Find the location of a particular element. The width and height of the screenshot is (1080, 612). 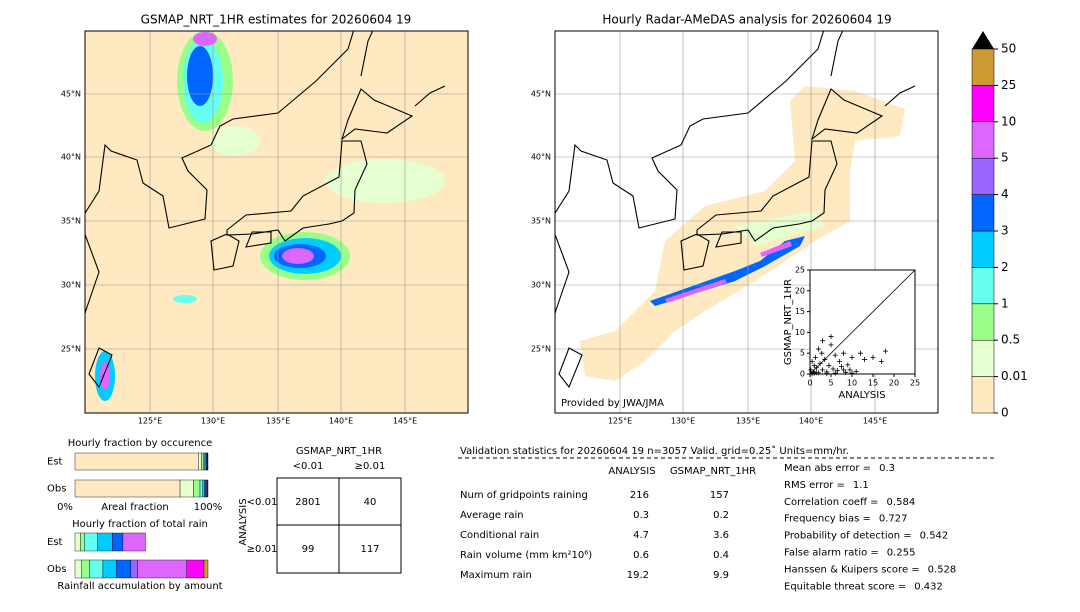

stat-label: Num of gridpoints raining is located at coordinates (524, 495).